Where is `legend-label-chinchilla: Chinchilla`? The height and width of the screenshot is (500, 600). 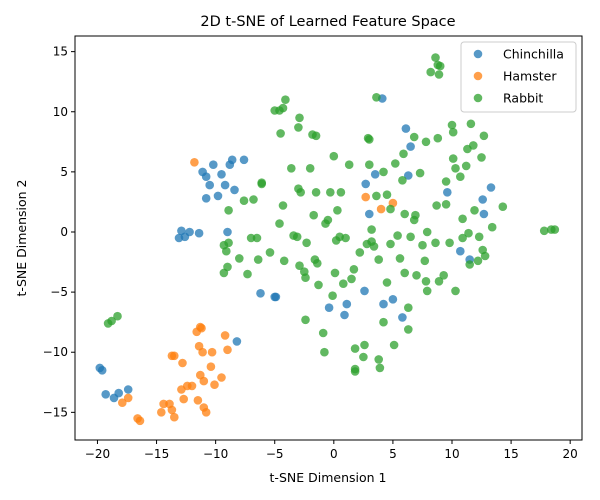 legend-label-chinchilla: Chinchilla is located at coordinates (533, 54).